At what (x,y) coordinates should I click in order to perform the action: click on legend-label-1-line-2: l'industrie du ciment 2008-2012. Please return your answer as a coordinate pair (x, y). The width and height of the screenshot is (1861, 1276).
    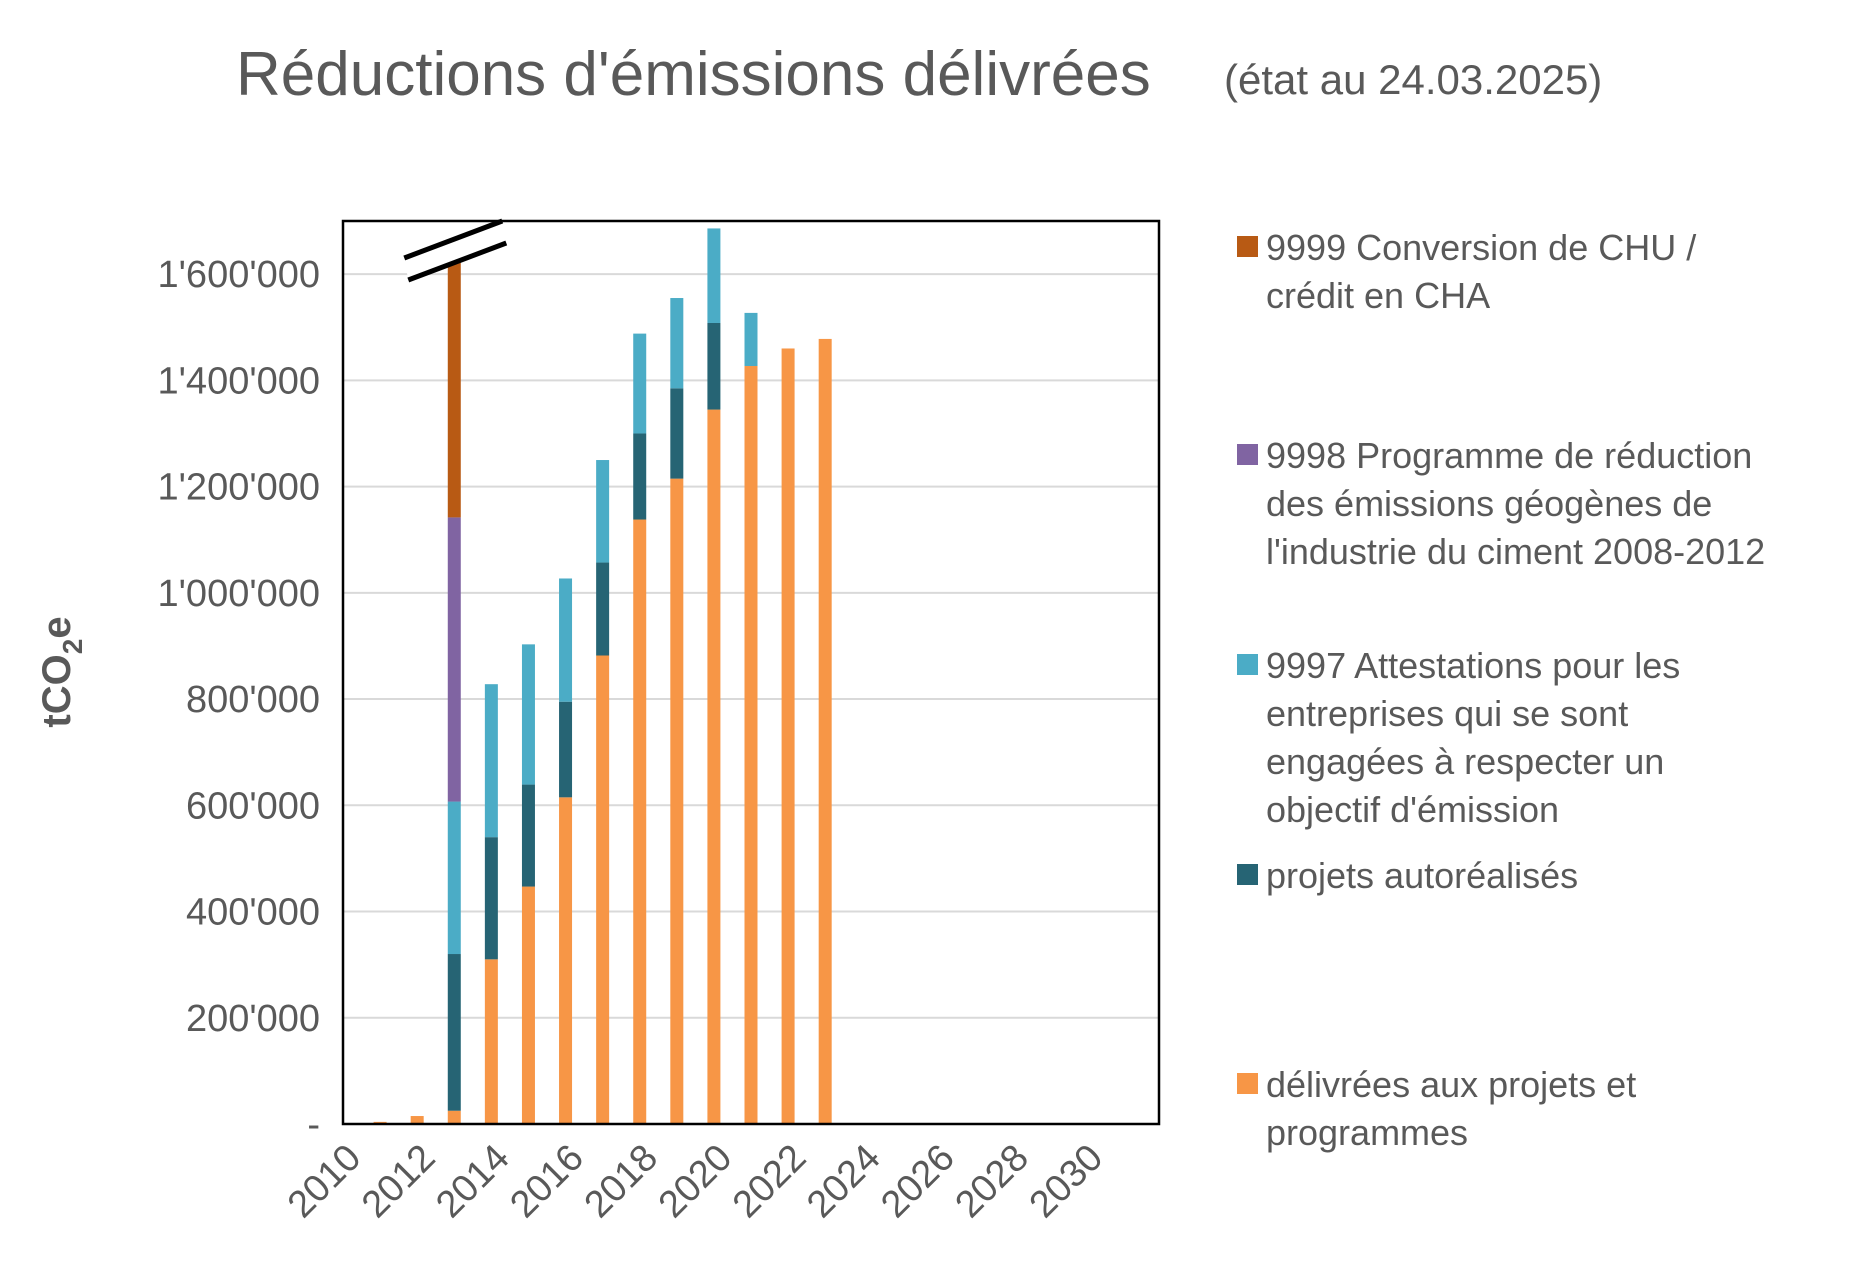
    Looking at the image, I should click on (1515, 551).